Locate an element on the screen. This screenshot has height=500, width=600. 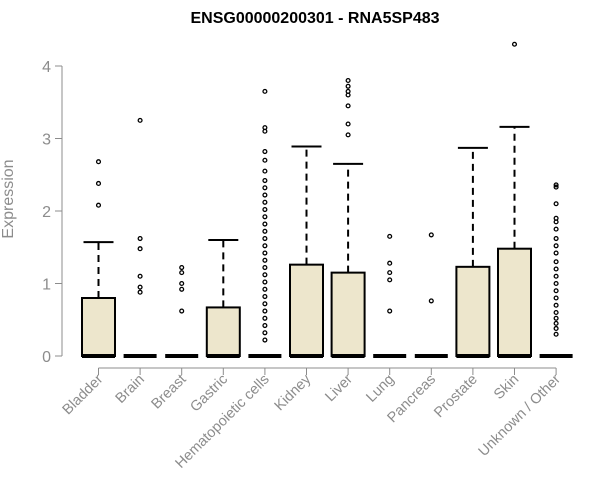
x-category-label: Prostate is located at coordinates (455, 396).